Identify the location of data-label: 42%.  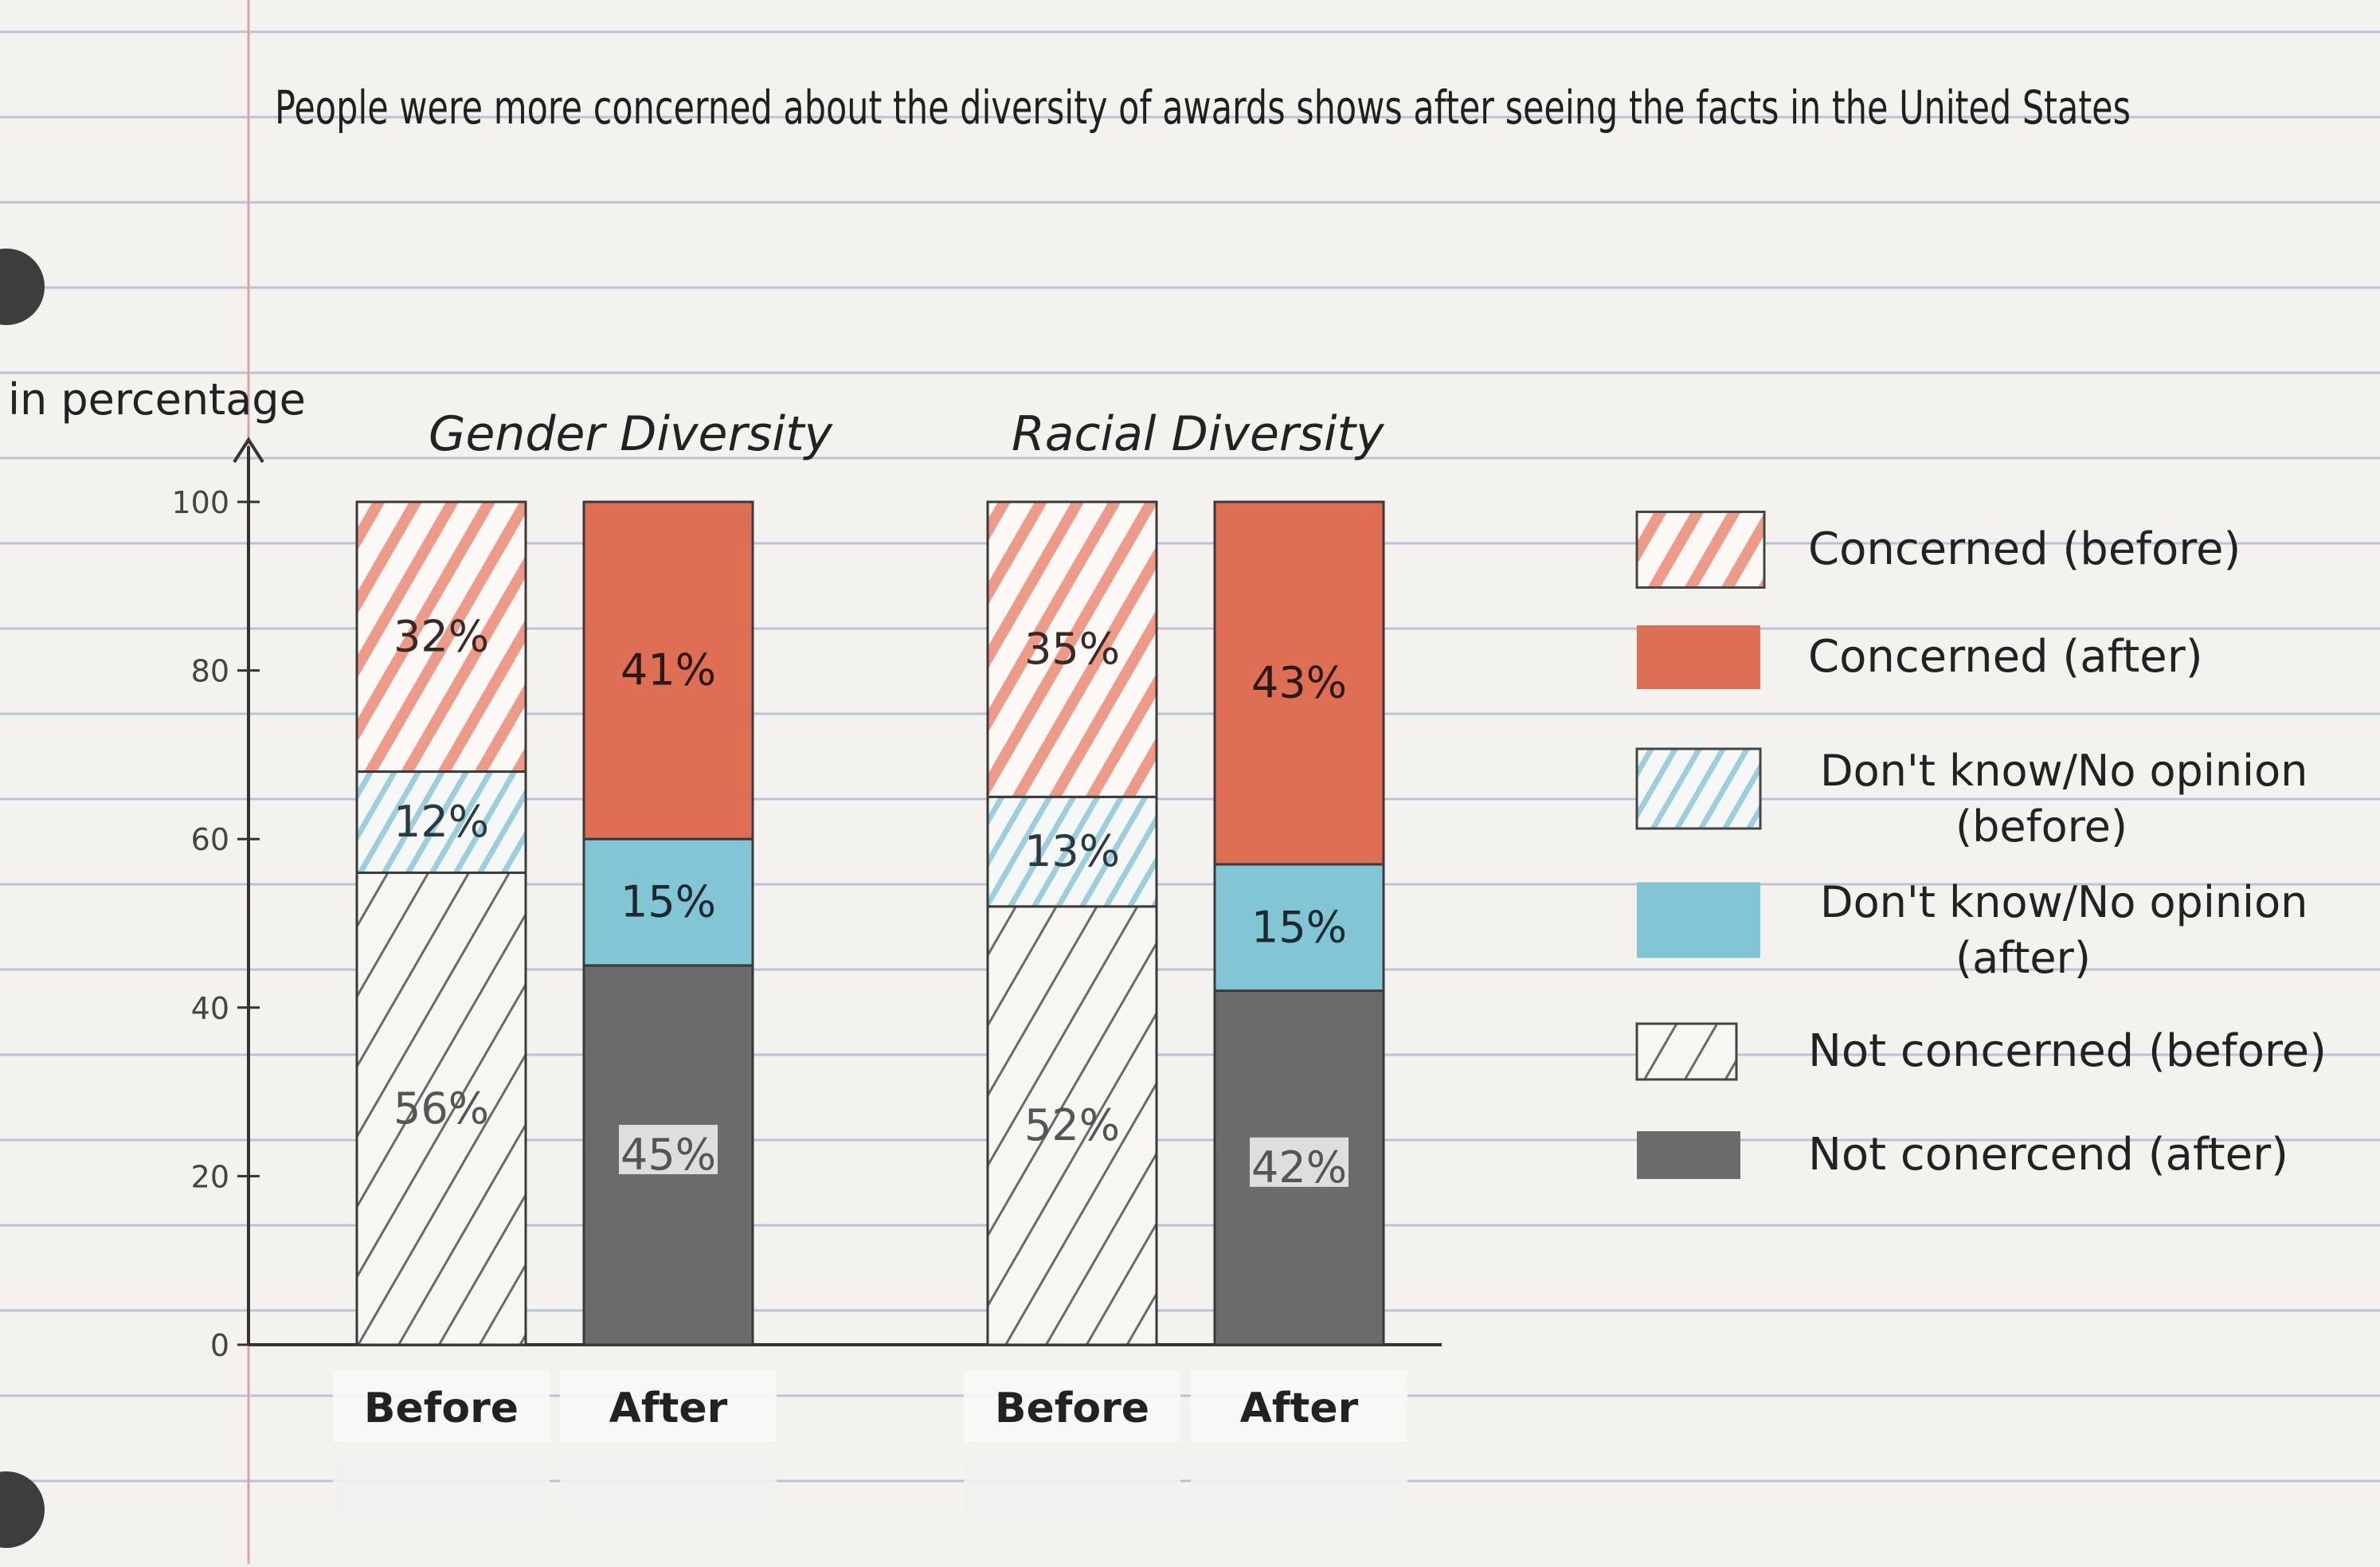
(1299, 1168).